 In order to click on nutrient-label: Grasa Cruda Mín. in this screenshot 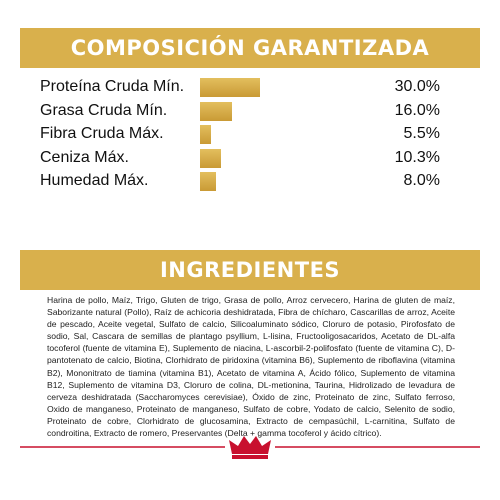, I will do `click(104, 110)`.